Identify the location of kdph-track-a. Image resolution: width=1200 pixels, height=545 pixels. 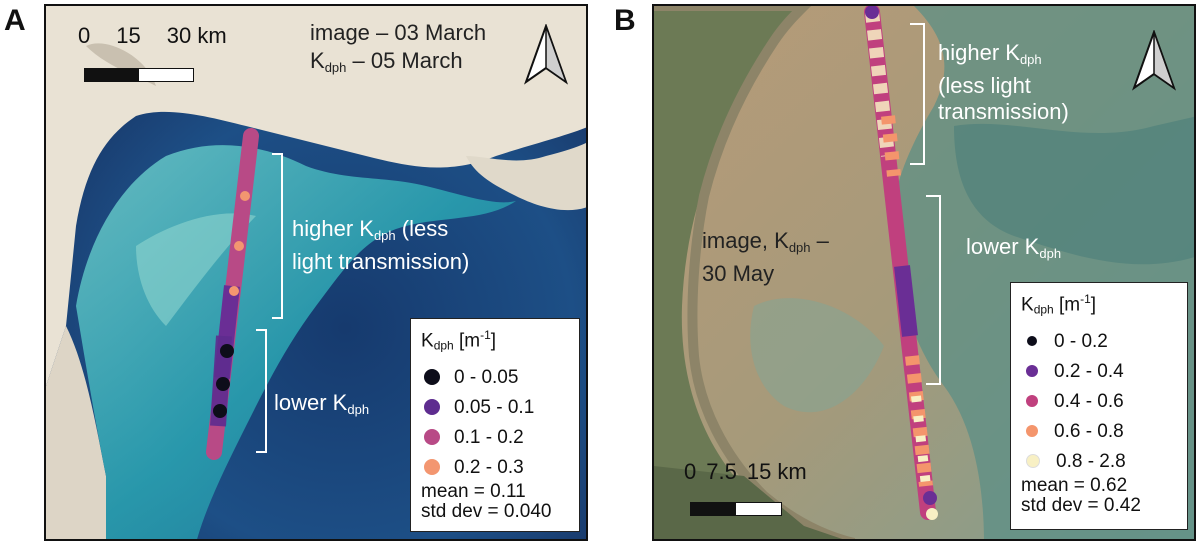
(232, 294).